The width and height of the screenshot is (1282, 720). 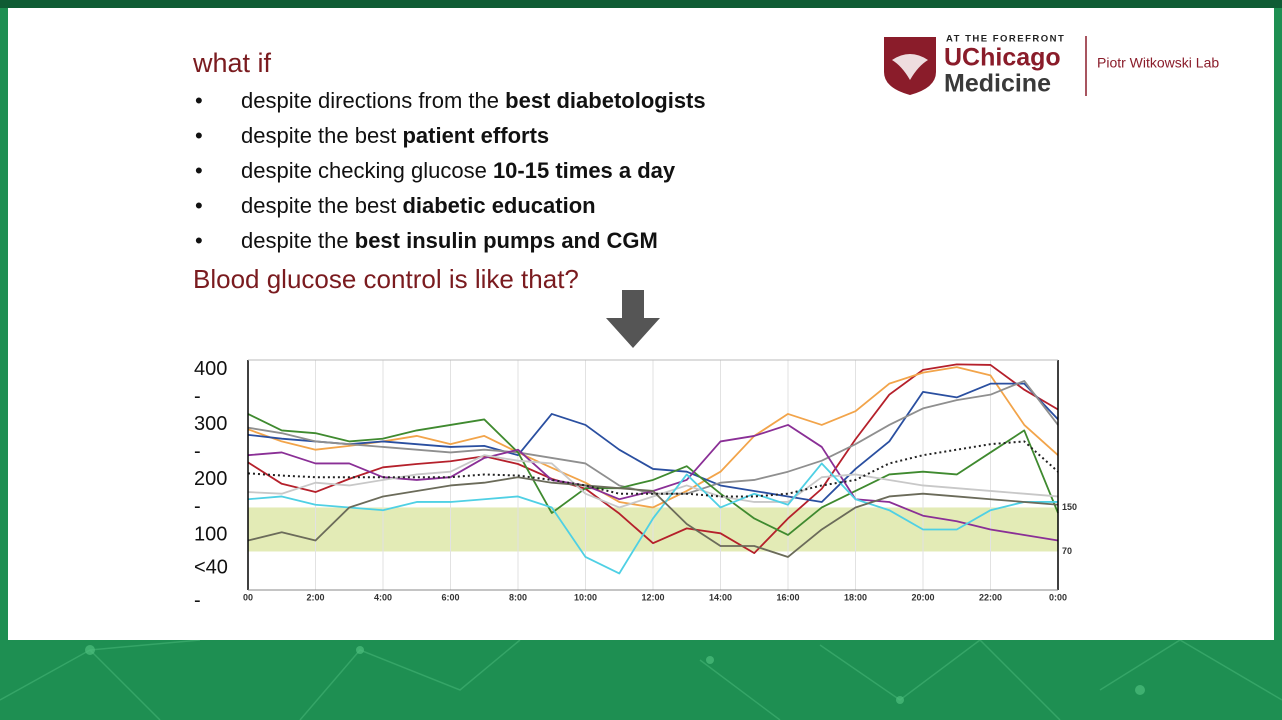 I want to click on x-tick-label: 6:00, so click(x=450, y=597).